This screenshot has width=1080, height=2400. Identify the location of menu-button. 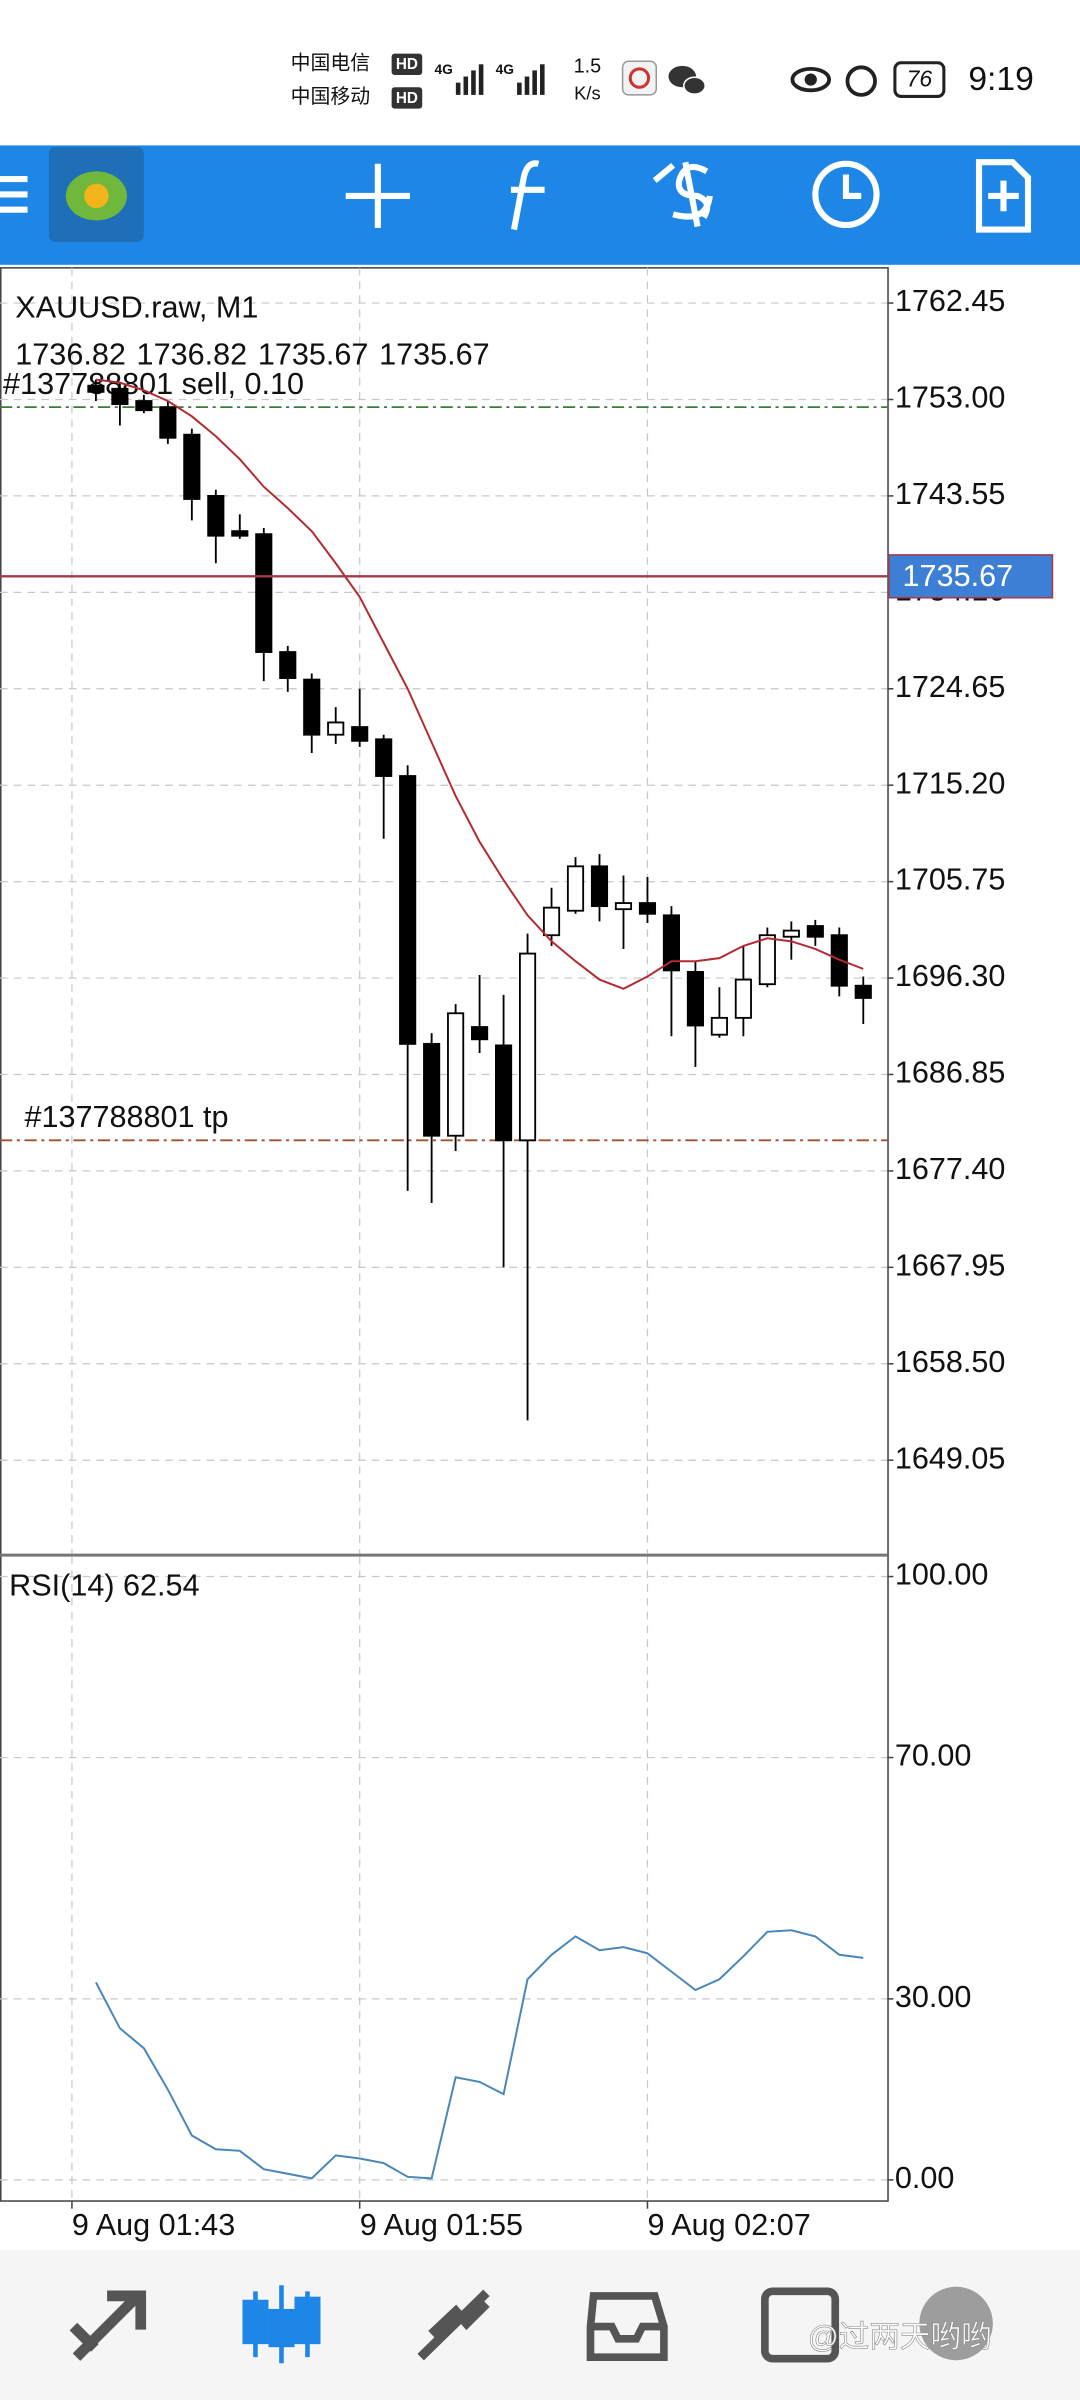
(14, 194).